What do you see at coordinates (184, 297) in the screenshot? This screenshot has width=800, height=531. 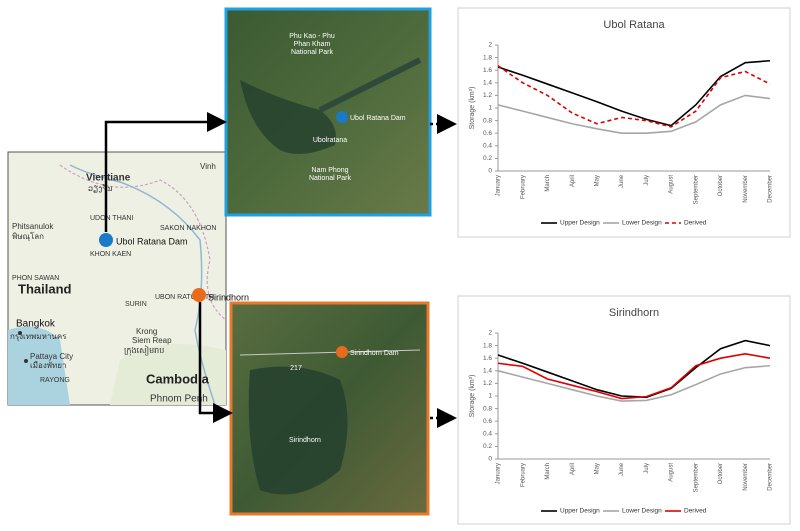 I see `map-label: UBON RATCHATH` at bounding box center [184, 297].